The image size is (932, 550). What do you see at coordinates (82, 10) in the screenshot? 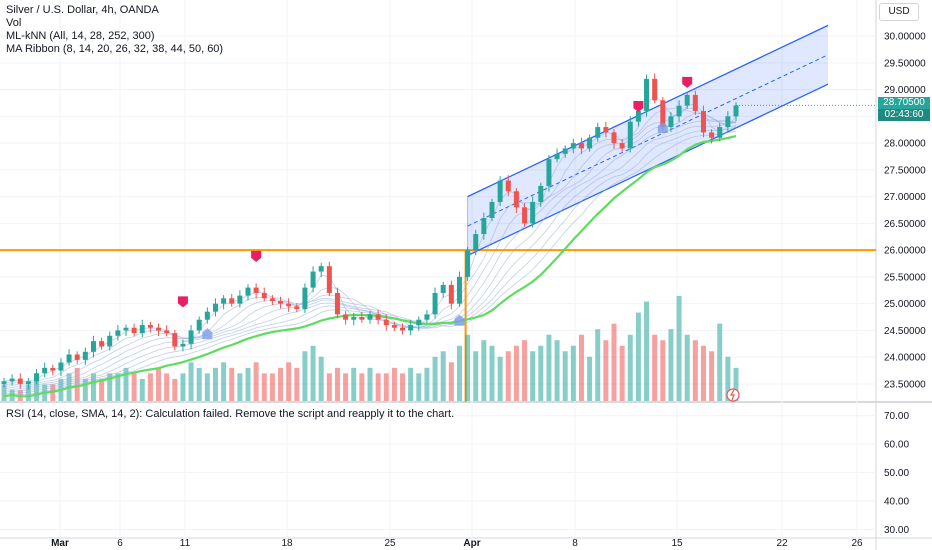
I see `legend-symbol: Silver / U.S. Dollar, 4h, OANDA` at bounding box center [82, 10].